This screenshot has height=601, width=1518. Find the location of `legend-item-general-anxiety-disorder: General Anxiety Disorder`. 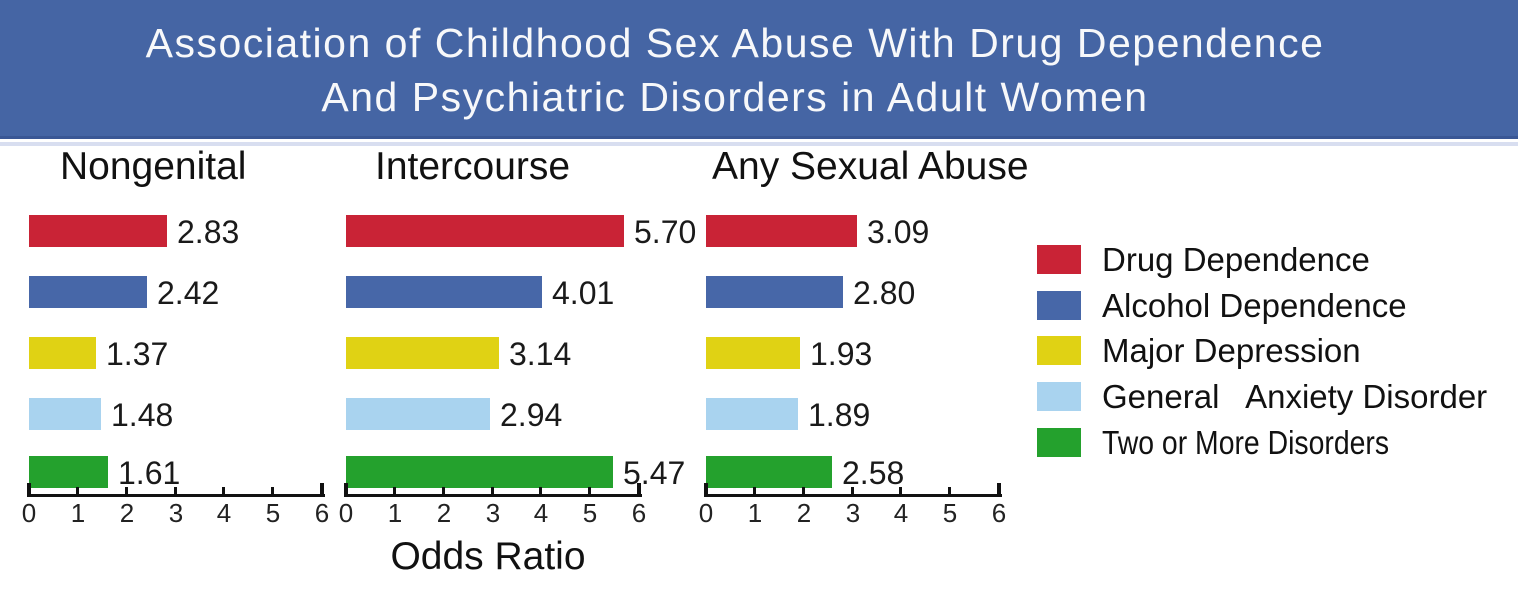

legend-item-general-anxiety-disorder: General Anxiety Disorder is located at coordinates (1262, 396).